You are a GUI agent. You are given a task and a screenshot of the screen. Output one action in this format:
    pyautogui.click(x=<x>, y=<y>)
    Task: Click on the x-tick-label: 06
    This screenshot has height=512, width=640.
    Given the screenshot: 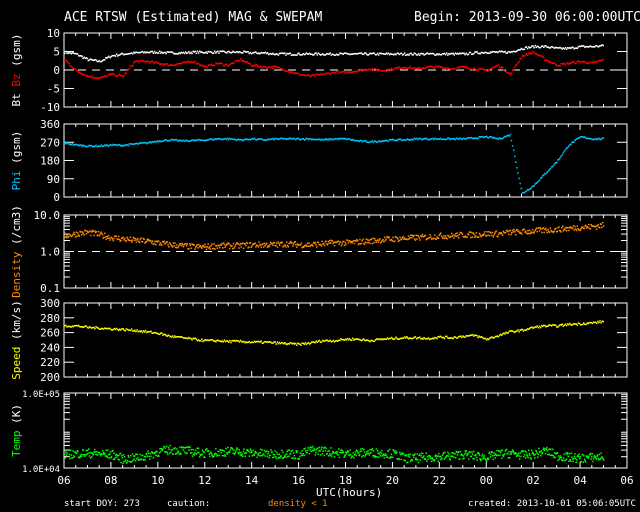 What is the action you would take?
    pyautogui.click(x=63, y=480)
    